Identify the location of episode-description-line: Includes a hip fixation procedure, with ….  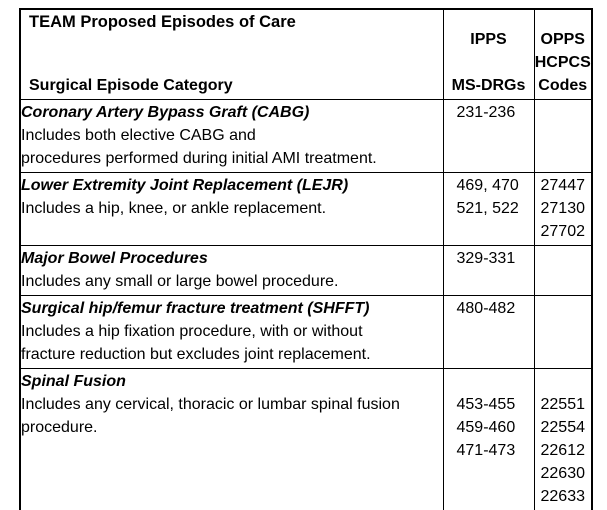
(192, 331).